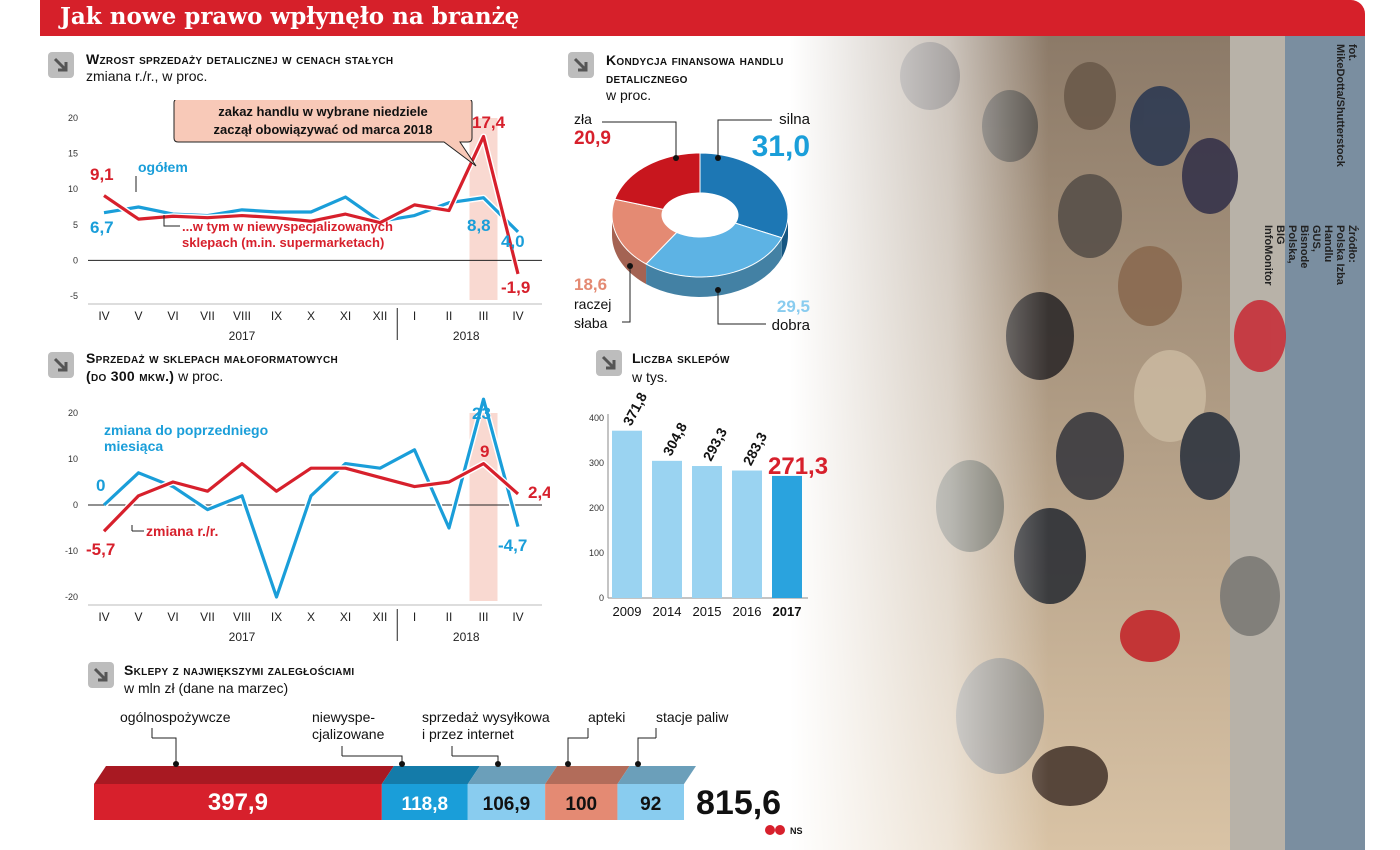 The width and height of the screenshot is (1400, 850). Describe the element at coordinates (425, 804) in the screenshot. I see `segment-value: 118,8` at that location.